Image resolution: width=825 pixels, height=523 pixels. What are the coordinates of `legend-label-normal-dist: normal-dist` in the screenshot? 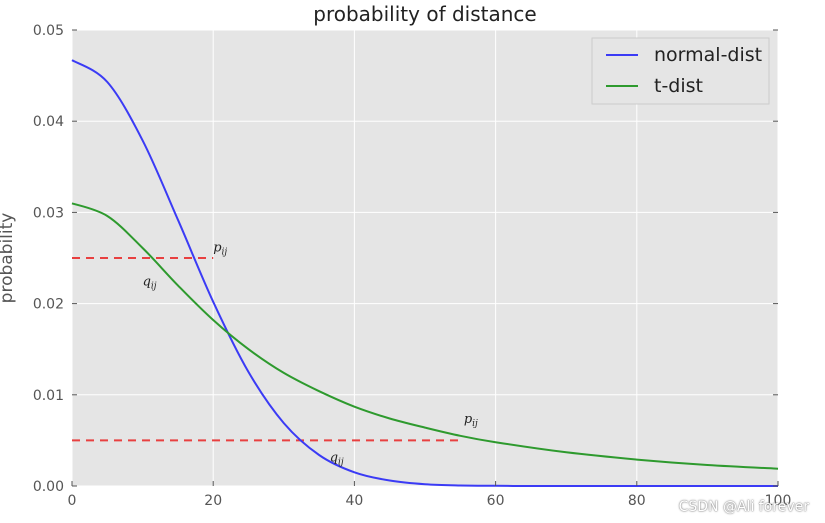 It's located at (708, 55).